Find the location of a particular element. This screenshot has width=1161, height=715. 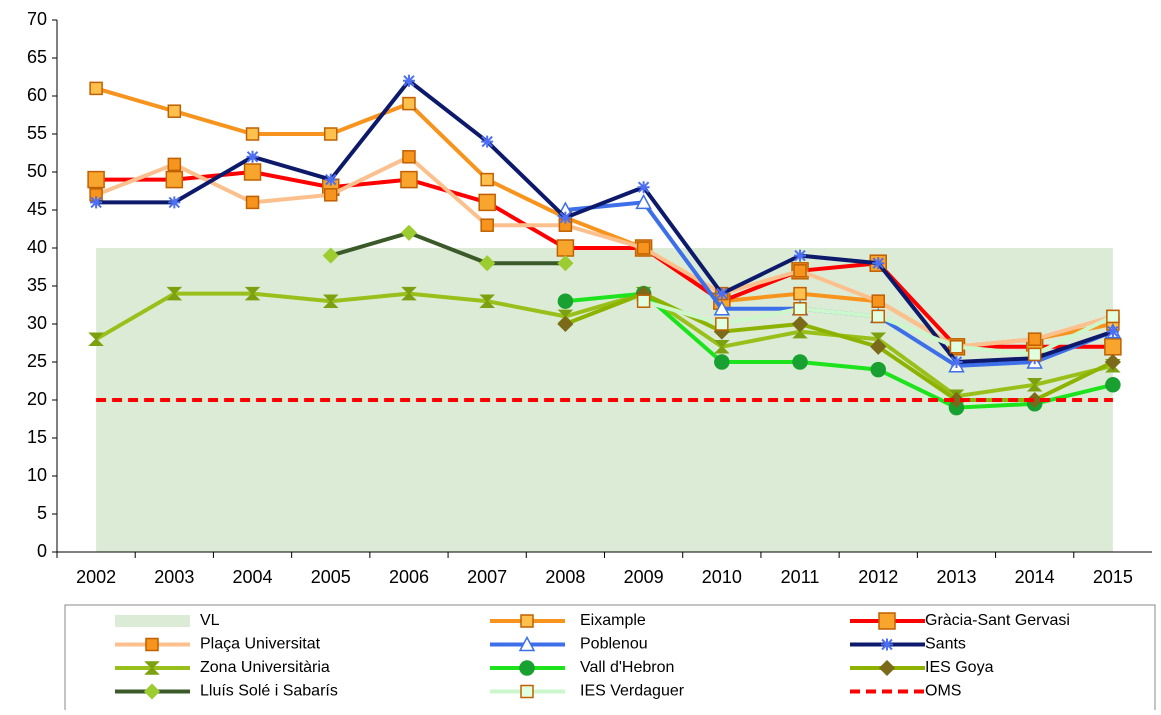

legend-label: IES Verdaguer is located at coordinates (632, 691).